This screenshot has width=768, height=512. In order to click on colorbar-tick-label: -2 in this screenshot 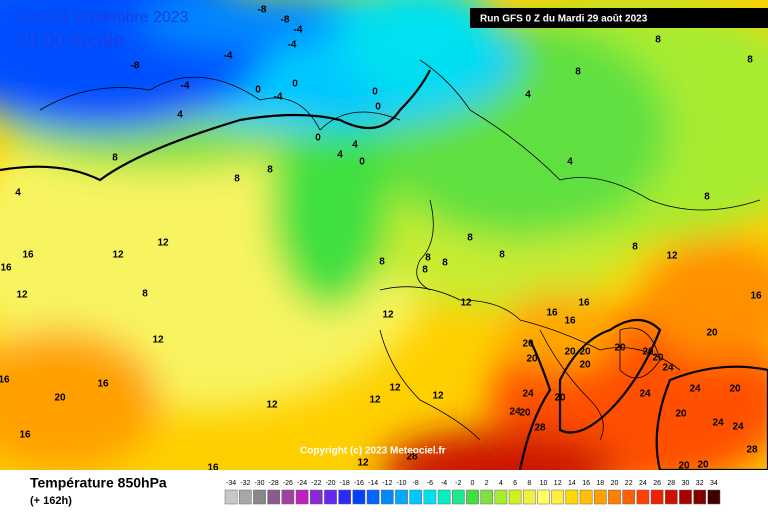, I will do `click(458, 483)`.